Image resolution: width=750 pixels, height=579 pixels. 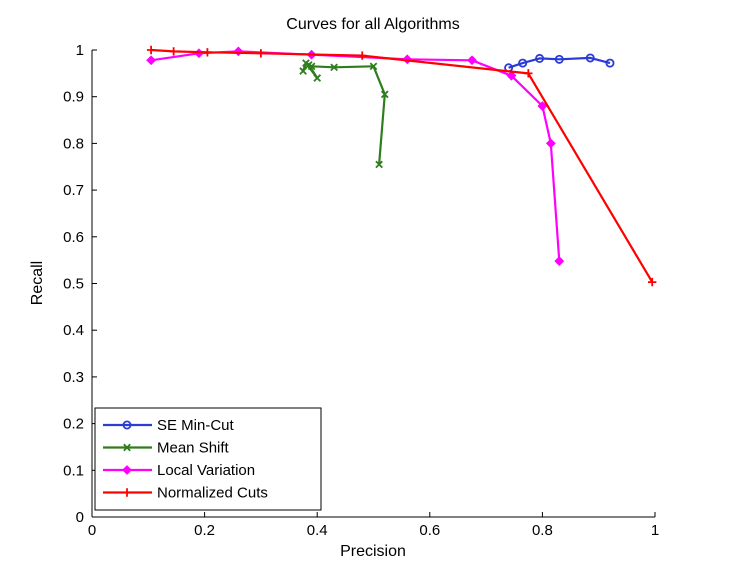 What do you see at coordinates (196, 425) in the screenshot?
I see `legend-label: SE Min-Cut` at bounding box center [196, 425].